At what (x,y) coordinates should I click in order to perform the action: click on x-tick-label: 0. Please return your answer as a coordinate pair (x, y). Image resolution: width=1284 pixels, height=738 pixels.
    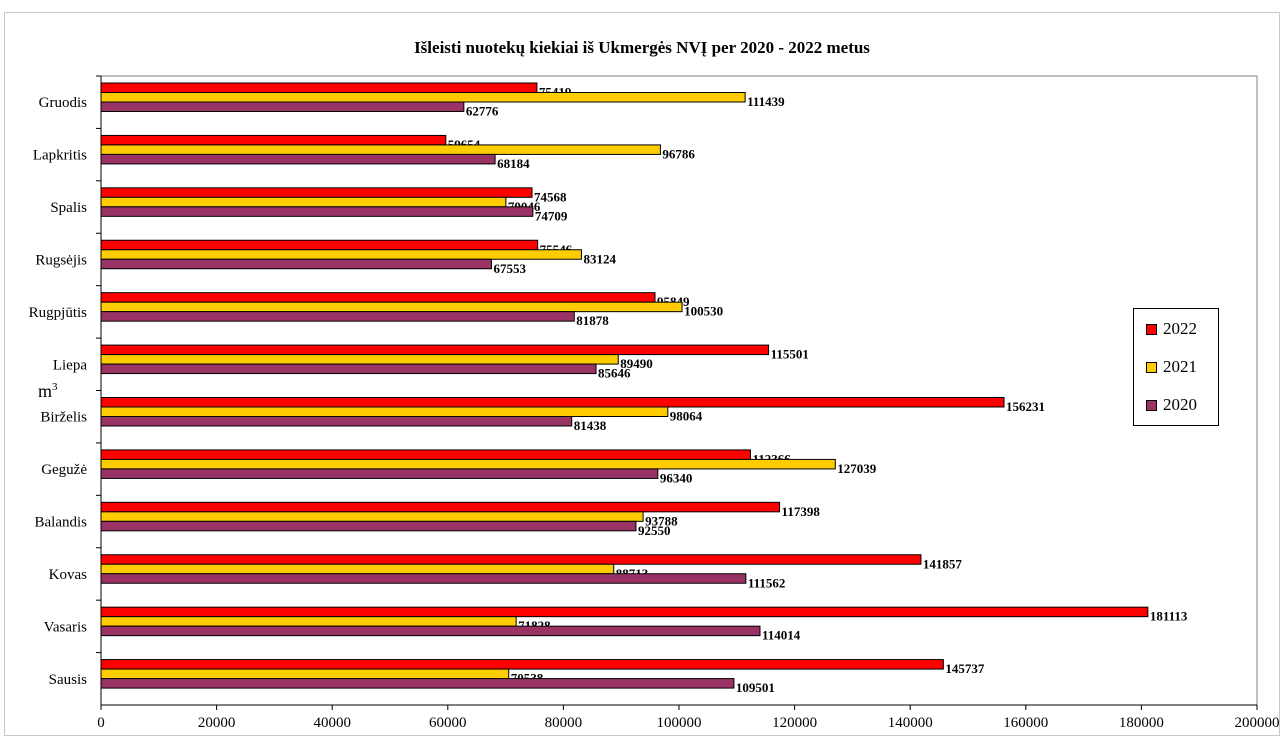
    Looking at the image, I should click on (101, 723).